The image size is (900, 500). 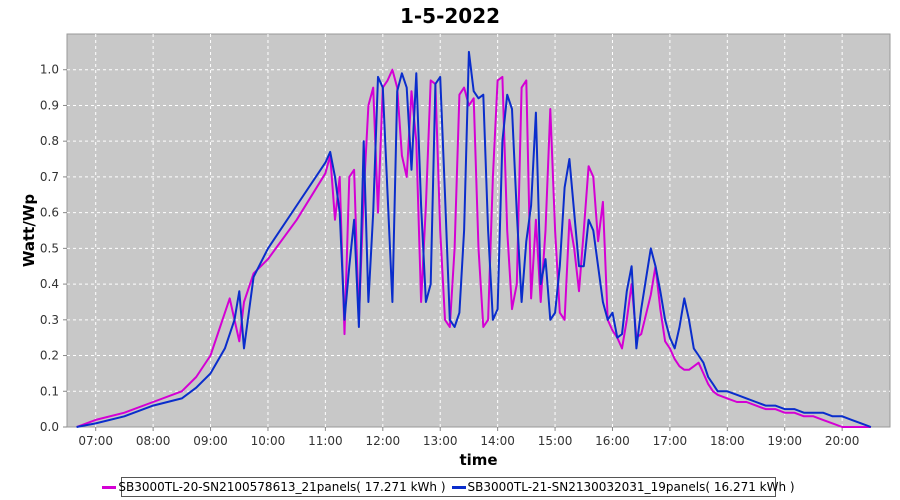 I want to click on x-tick-label: 17:00, so click(x=670, y=441).